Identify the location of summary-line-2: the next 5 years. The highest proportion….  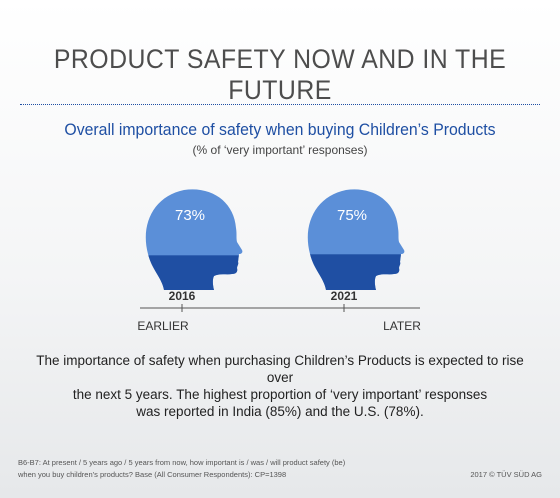
(280, 394).